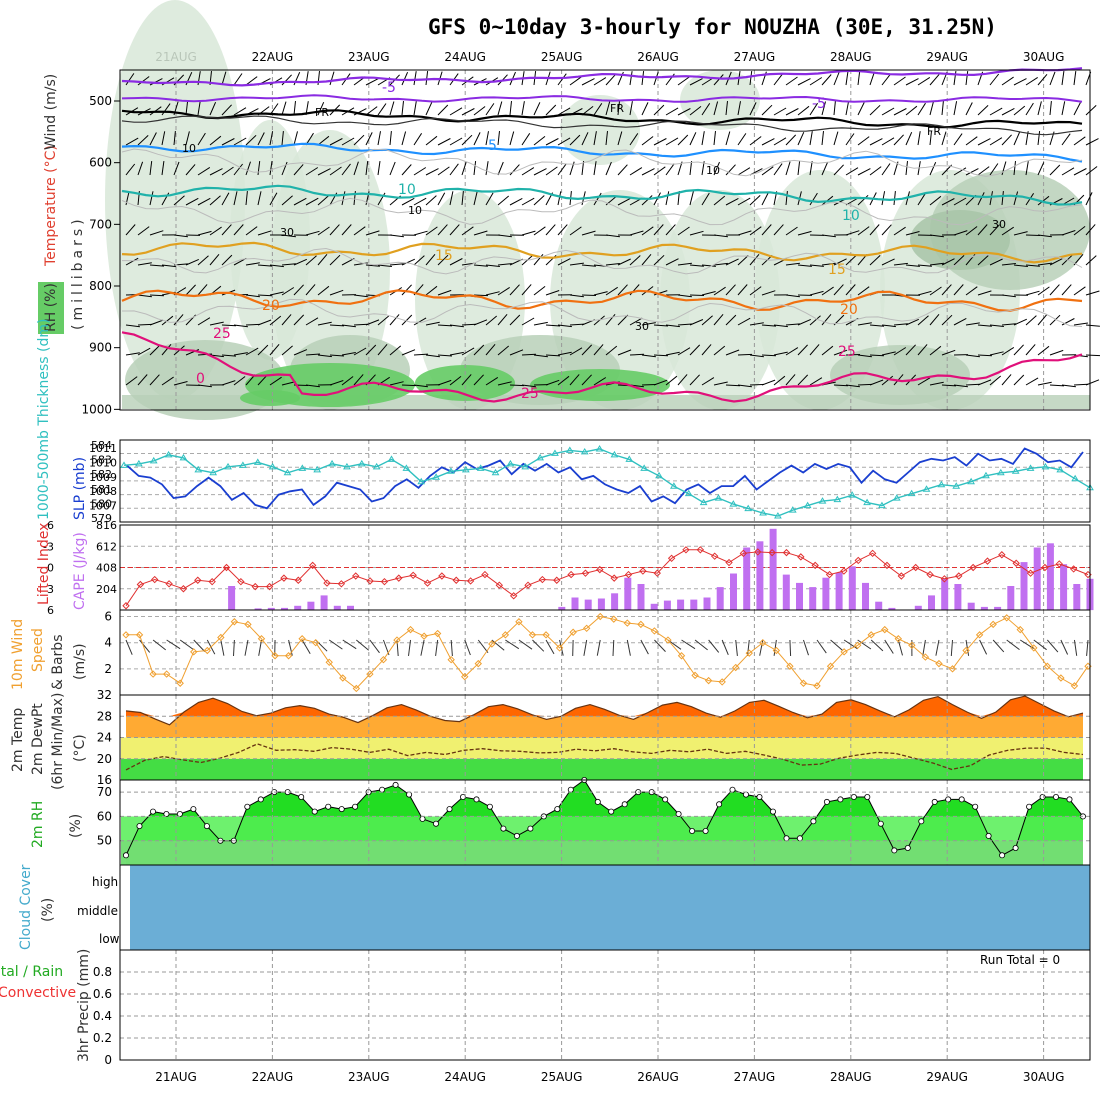 The height and width of the screenshot is (1100, 1100). Describe the element at coordinates (755, 1077) in the screenshot. I see `date-label-bottom-6: 27AUG` at that location.